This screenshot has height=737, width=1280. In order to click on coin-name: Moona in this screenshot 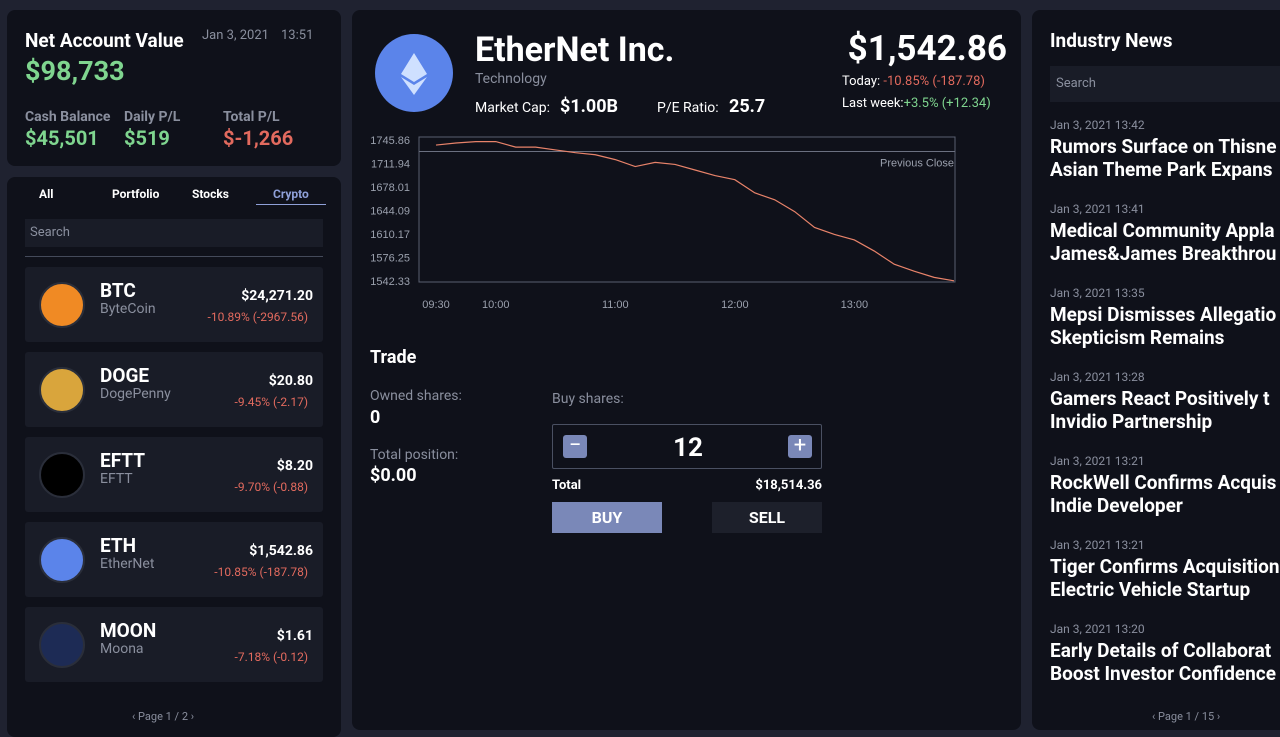, I will do `click(122, 649)`.